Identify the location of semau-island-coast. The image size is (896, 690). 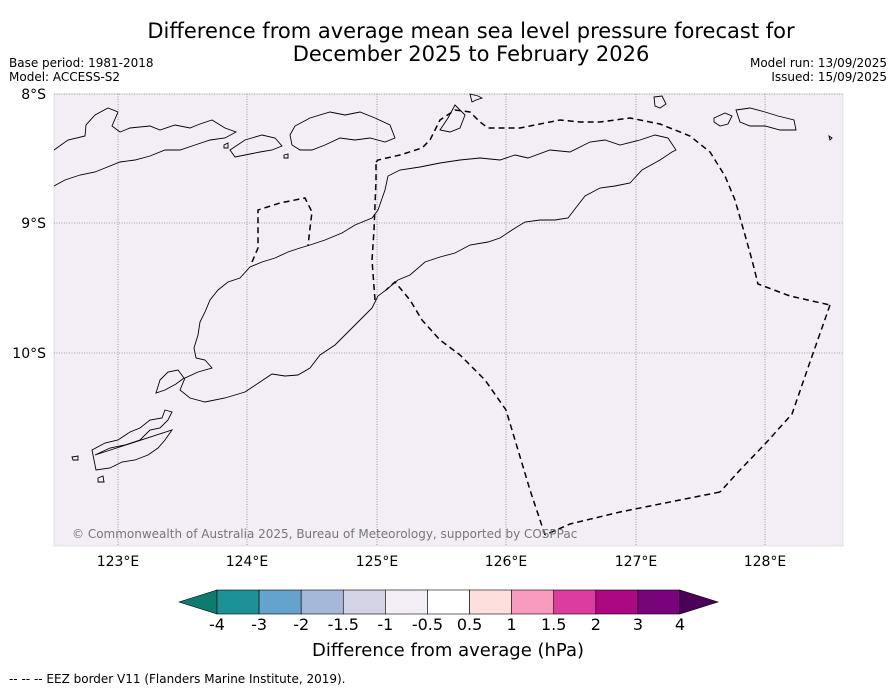
(170, 381).